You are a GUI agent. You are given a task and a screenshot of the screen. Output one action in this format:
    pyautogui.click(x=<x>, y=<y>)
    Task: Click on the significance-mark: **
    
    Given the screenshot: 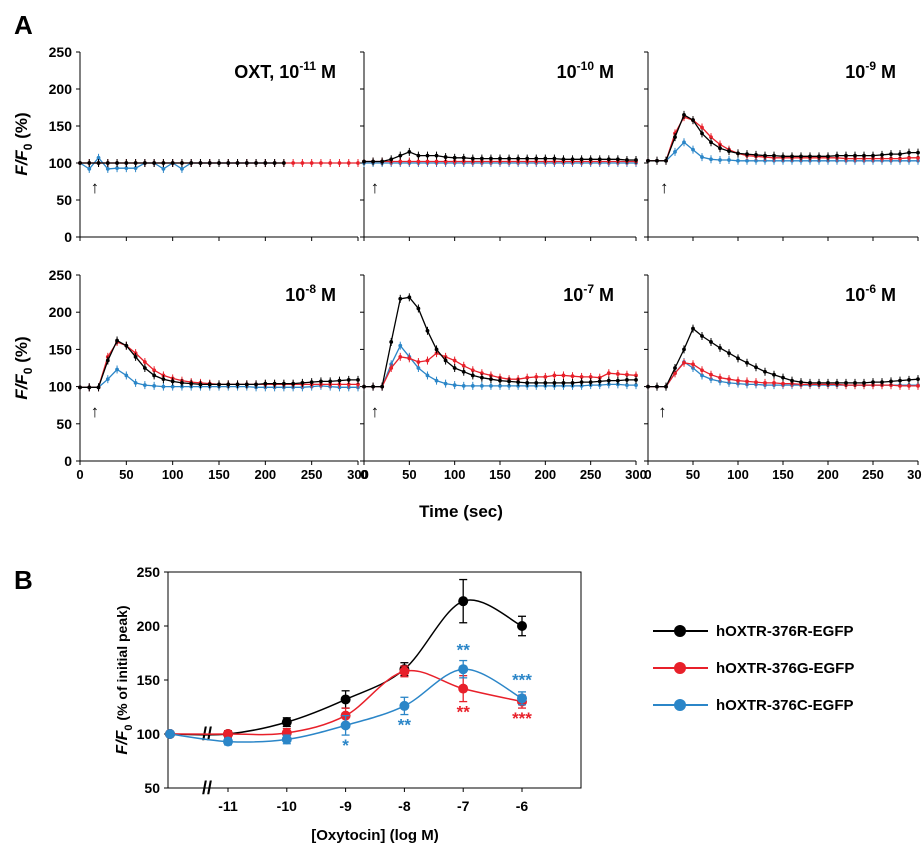 What is the action you would take?
    pyautogui.click(x=464, y=712)
    